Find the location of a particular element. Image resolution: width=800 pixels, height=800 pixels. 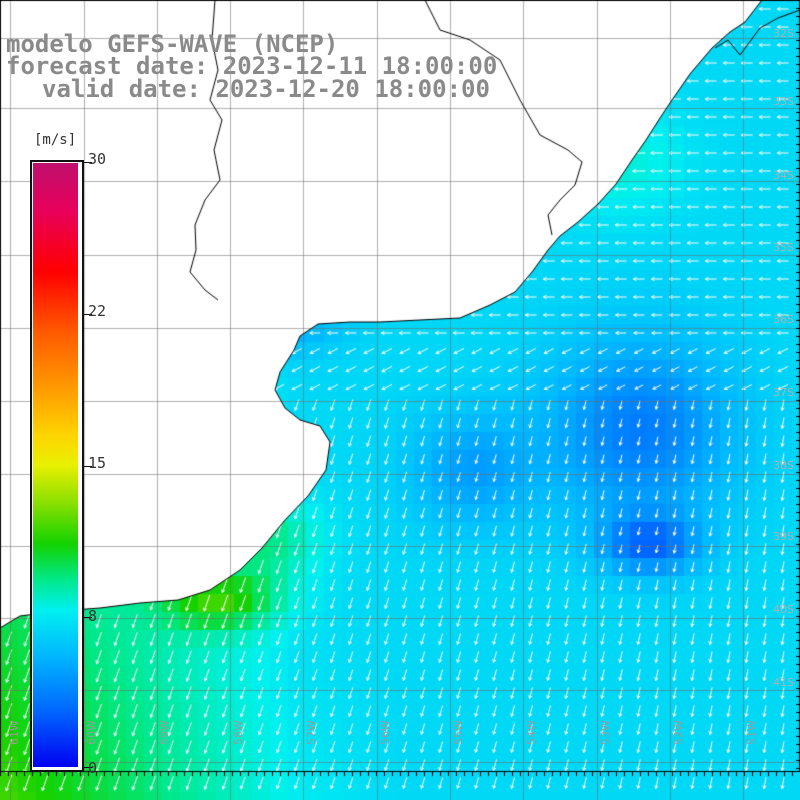

lat-label: 34S is located at coordinates (783, 175).